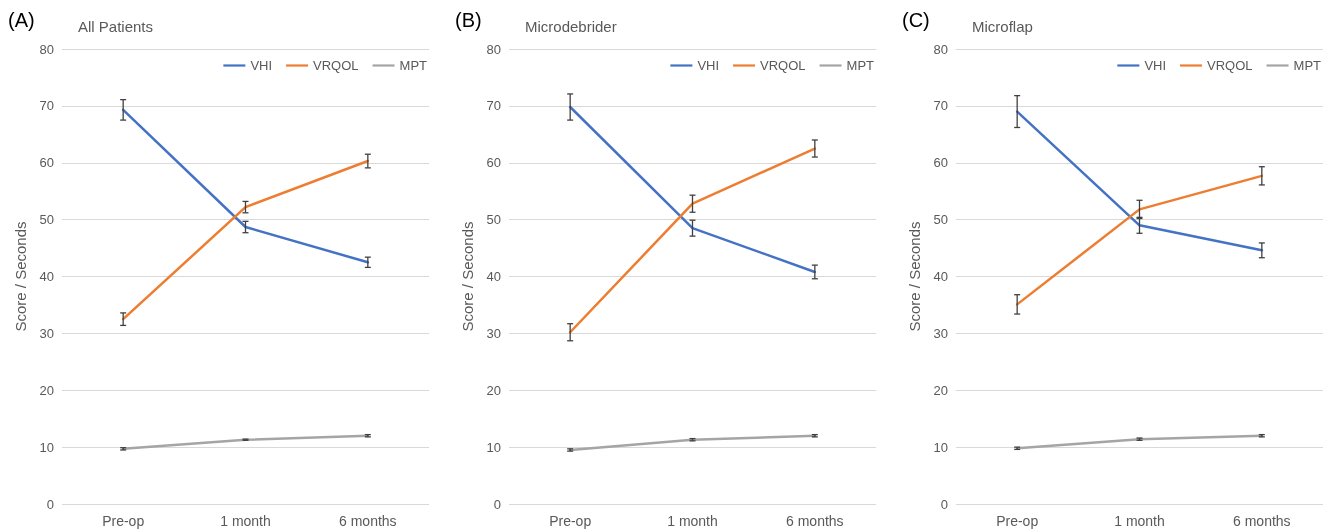 The width and height of the screenshot is (1343, 530). Describe the element at coordinates (116, 26) in the screenshot. I see `chart-title: All Patients` at that location.